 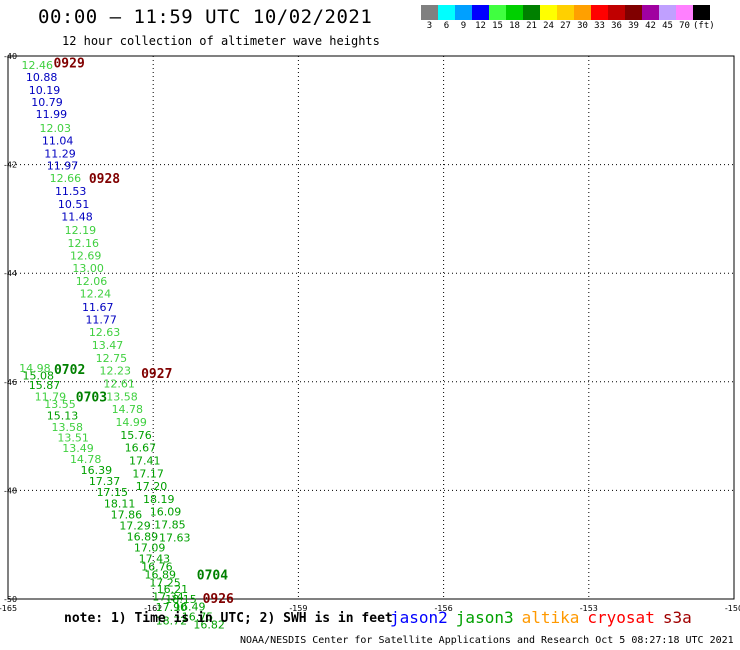 What do you see at coordinates (88, 268) in the screenshot?
I see `wave-height-label: 13.00` at bounding box center [88, 268].